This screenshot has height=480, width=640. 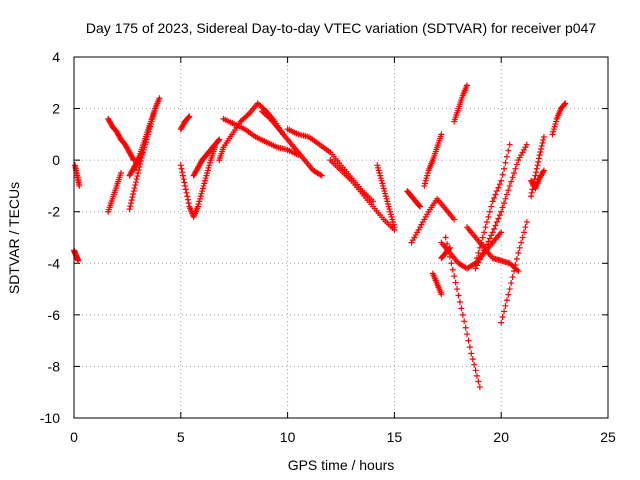 What do you see at coordinates (433, 160) in the screenshot?
I see `series-track-s` at bounding box center [433, 160].